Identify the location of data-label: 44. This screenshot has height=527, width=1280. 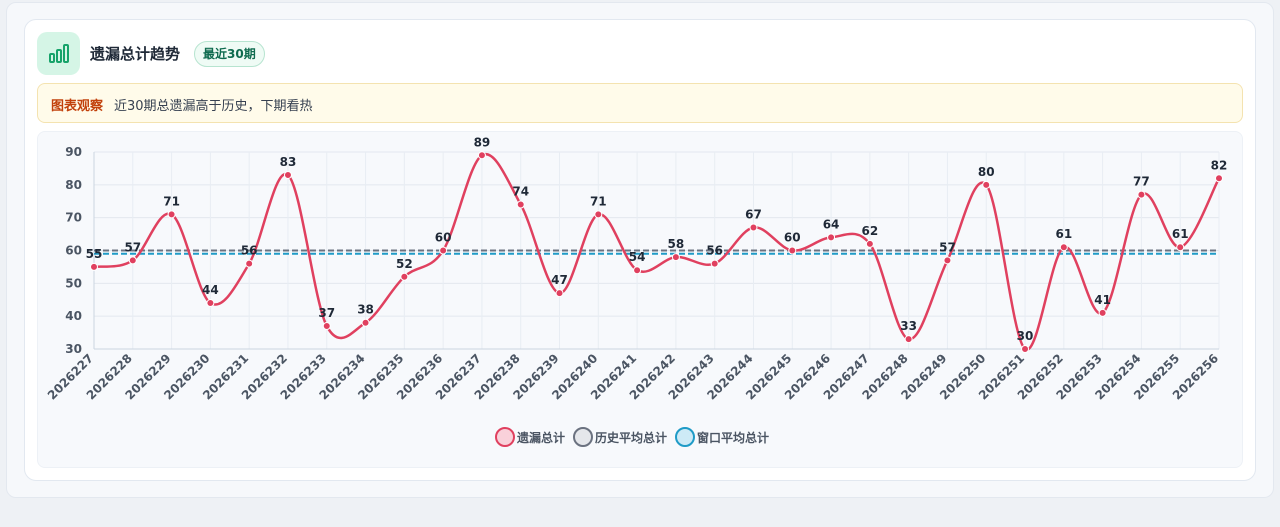
(210, 290).